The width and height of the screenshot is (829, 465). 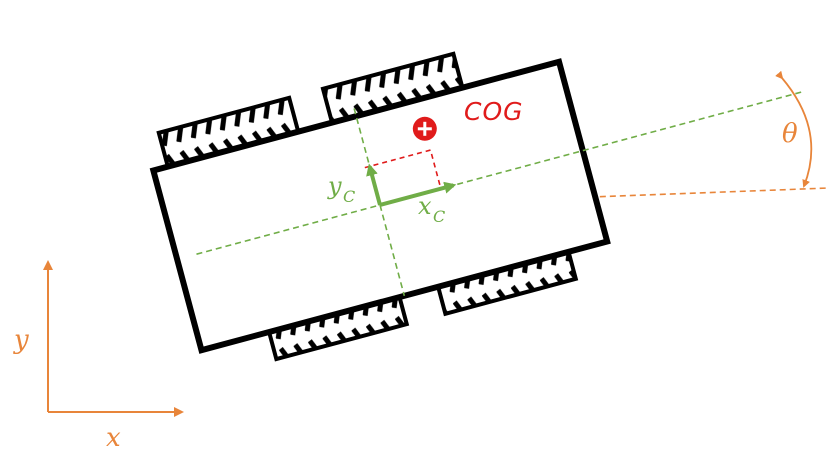 I want to click on global-frame: y x, so click(x=98, y=356).